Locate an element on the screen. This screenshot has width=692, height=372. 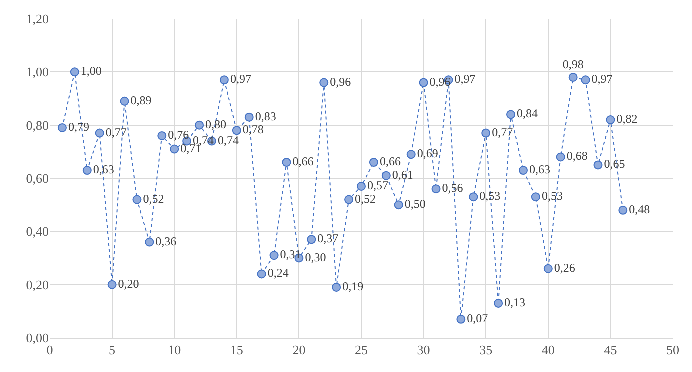
x-tick-label: 0 is located at coordinates (50, 350).